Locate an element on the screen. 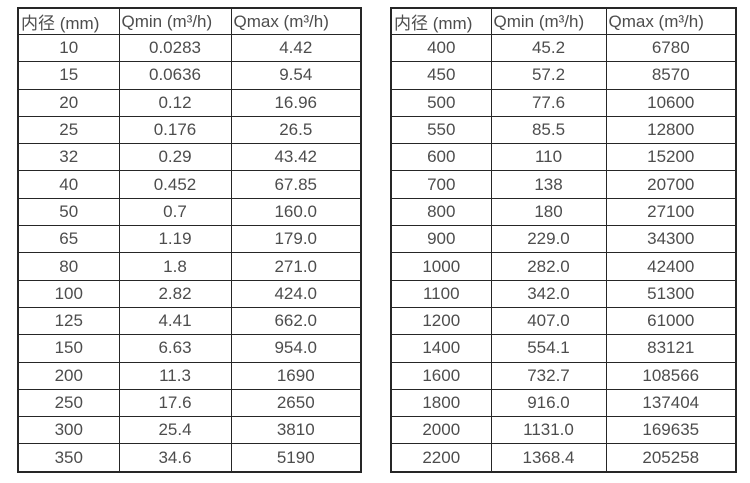 Image resolution: width=750 pixels, height=483 pixels. table-row: 550 85.5 12800 is located at coordinates (563, 130).